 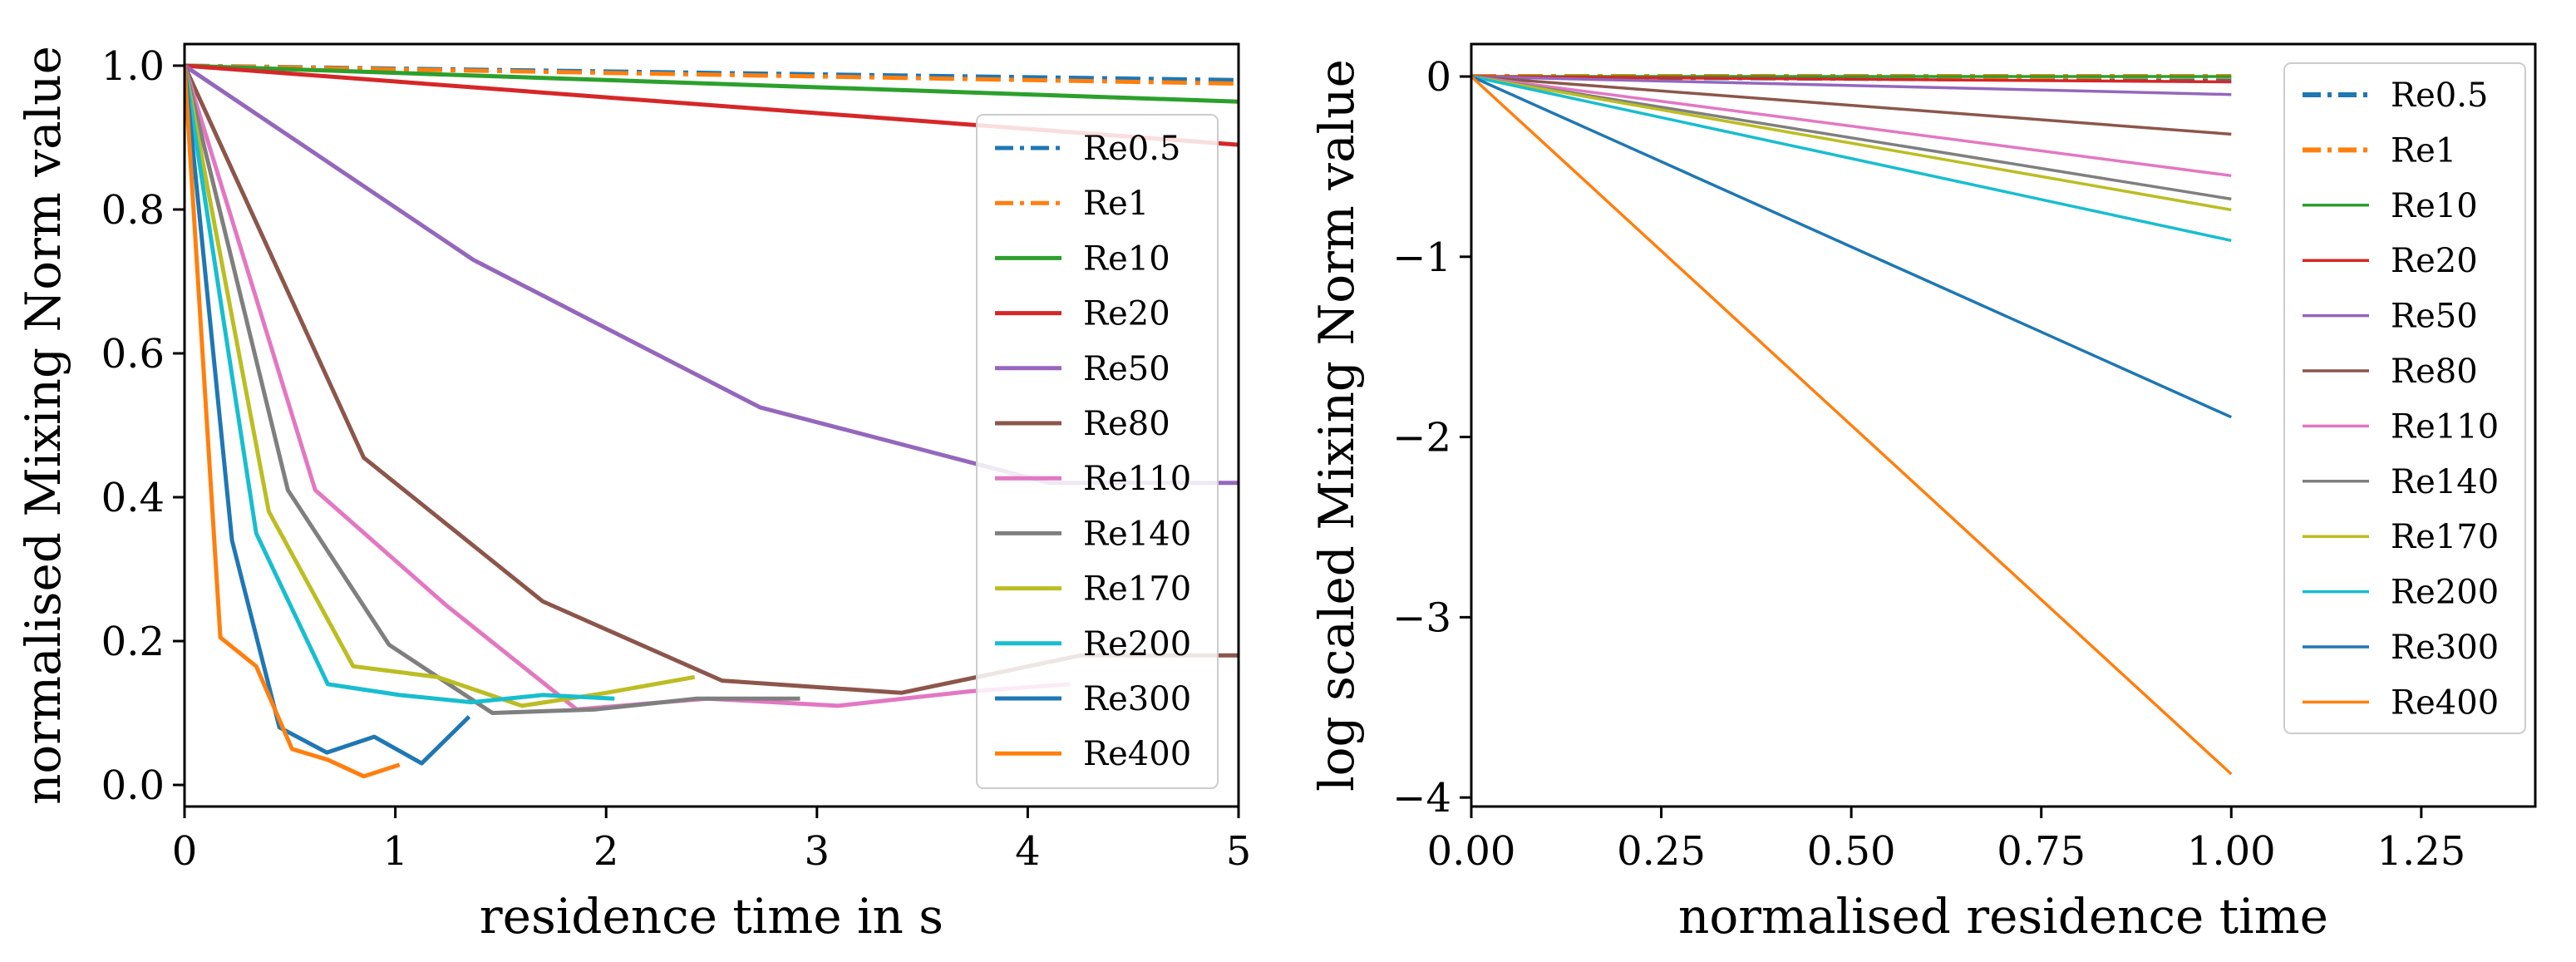 I want to click on x-axis-label: residence time in s, so click(x=711, y=916).